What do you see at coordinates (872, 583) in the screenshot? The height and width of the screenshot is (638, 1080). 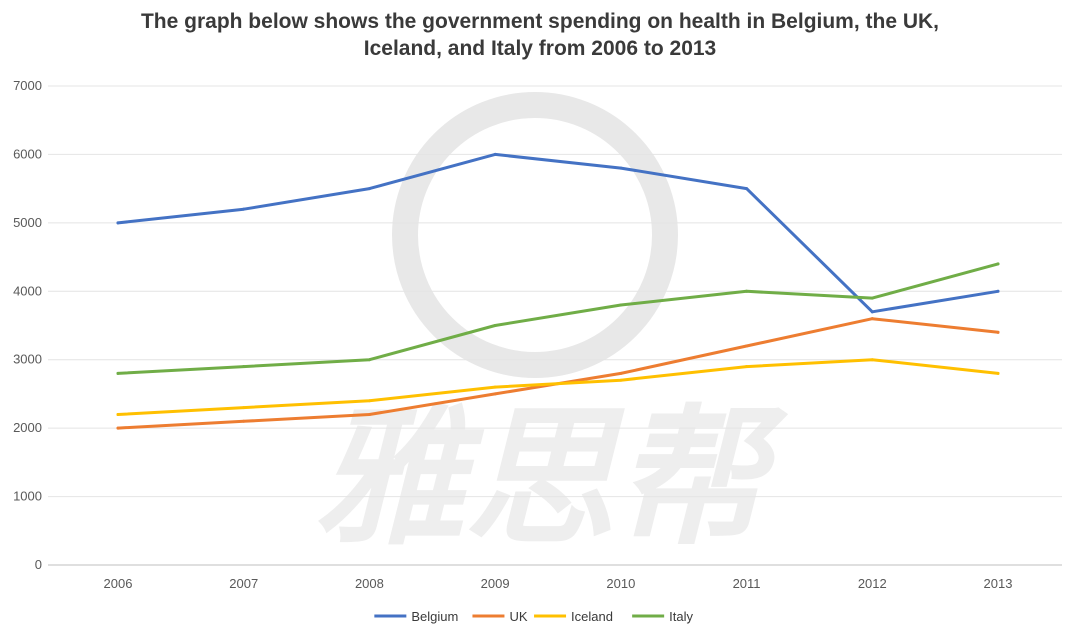 I see `x-tick-label: 2012` at bounding box center [872, 583].